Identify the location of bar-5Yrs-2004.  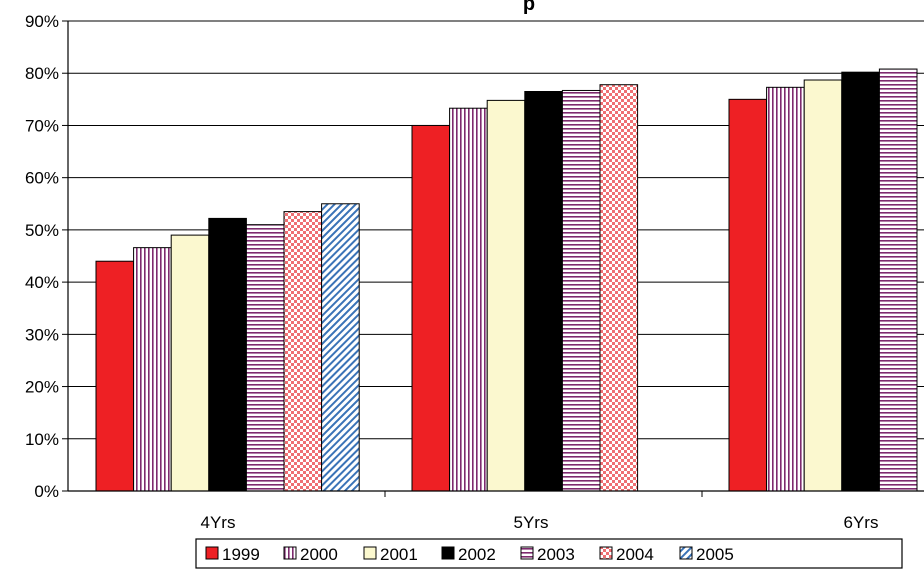
(619, 288).